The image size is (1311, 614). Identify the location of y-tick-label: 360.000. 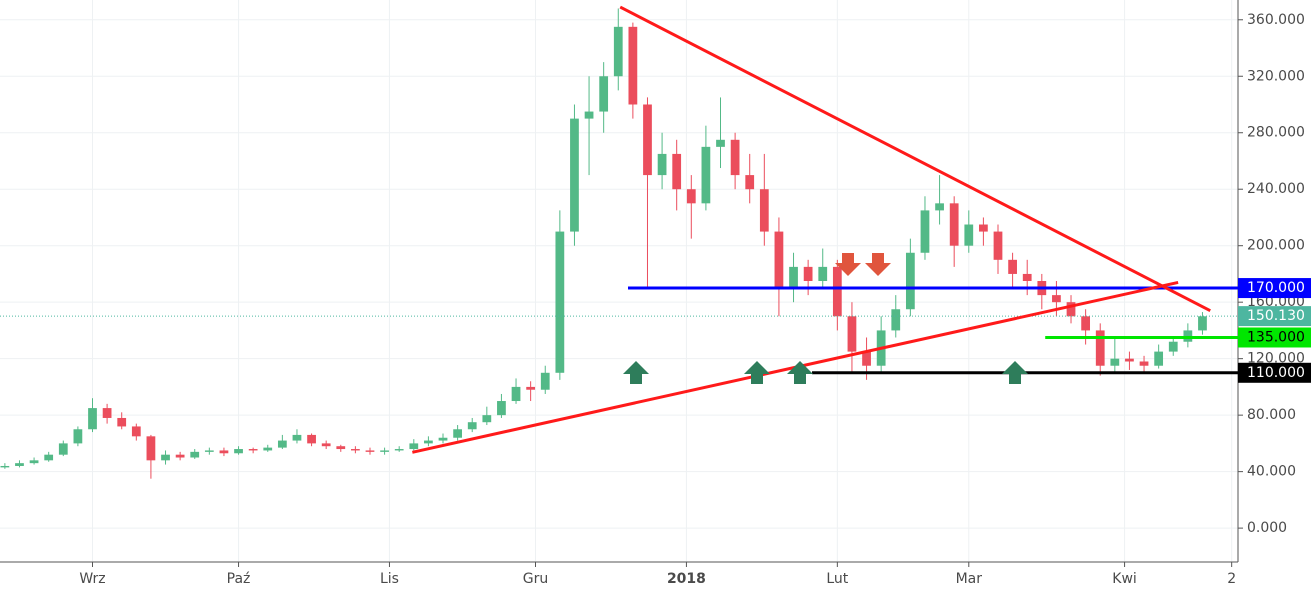
(1276, 20).